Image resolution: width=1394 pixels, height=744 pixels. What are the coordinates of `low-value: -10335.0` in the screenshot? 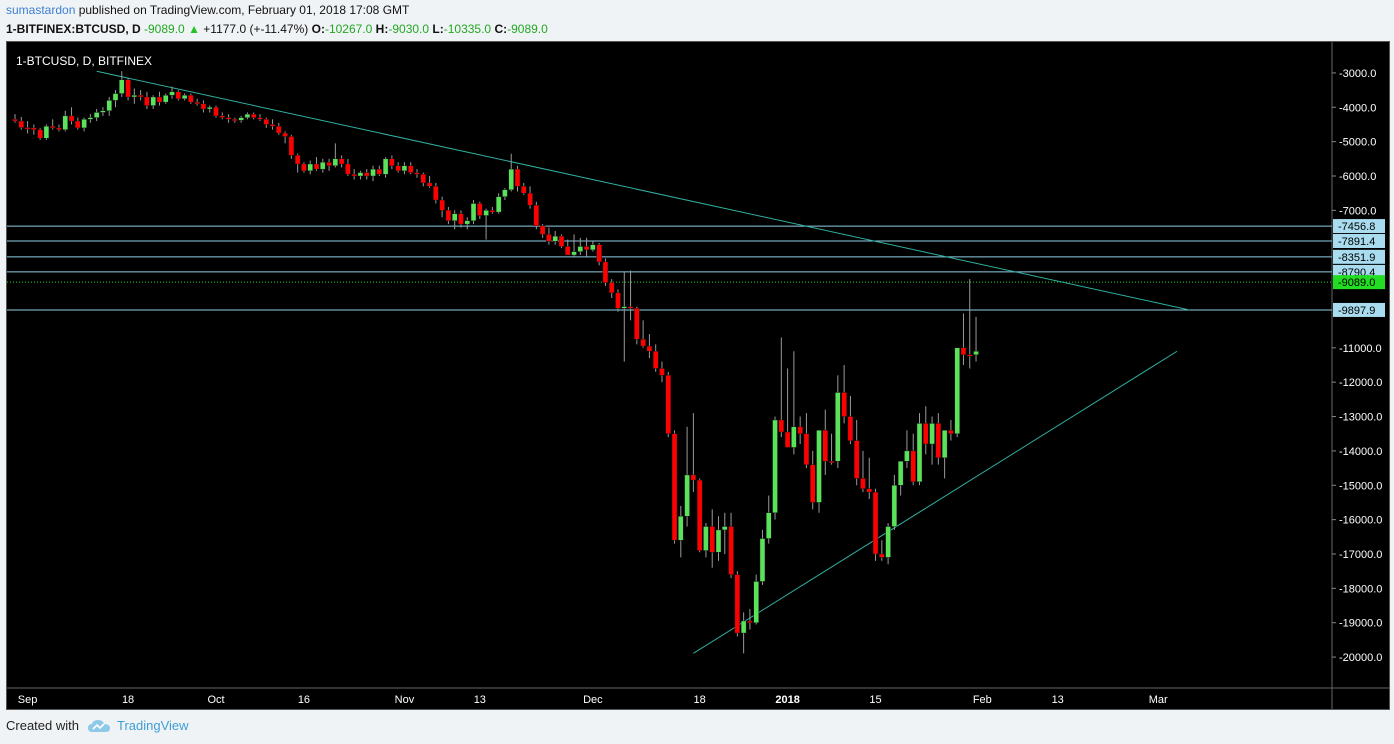 It's located at (467, 29).